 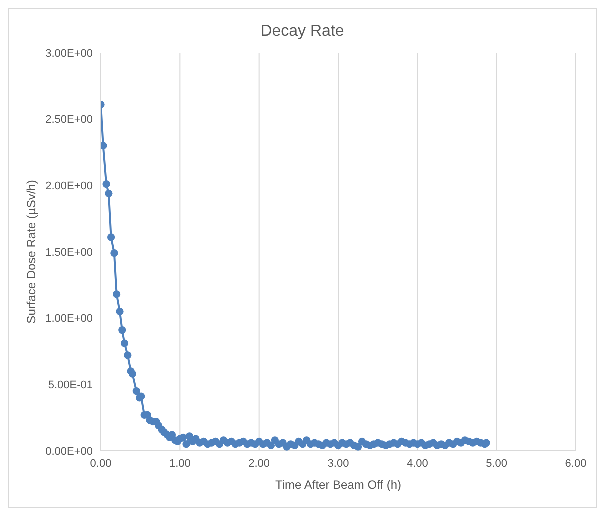 What do you see at coordinates (576, 464) in the screenshot?
I see `x-tick-label: 6.00` at bounding box center [576, 464].